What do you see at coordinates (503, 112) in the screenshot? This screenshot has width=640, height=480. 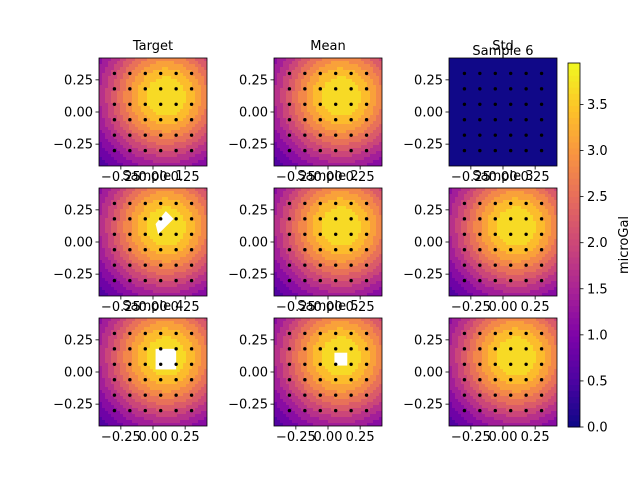 I see `heatmap-image` at bounding box center [503, 112].